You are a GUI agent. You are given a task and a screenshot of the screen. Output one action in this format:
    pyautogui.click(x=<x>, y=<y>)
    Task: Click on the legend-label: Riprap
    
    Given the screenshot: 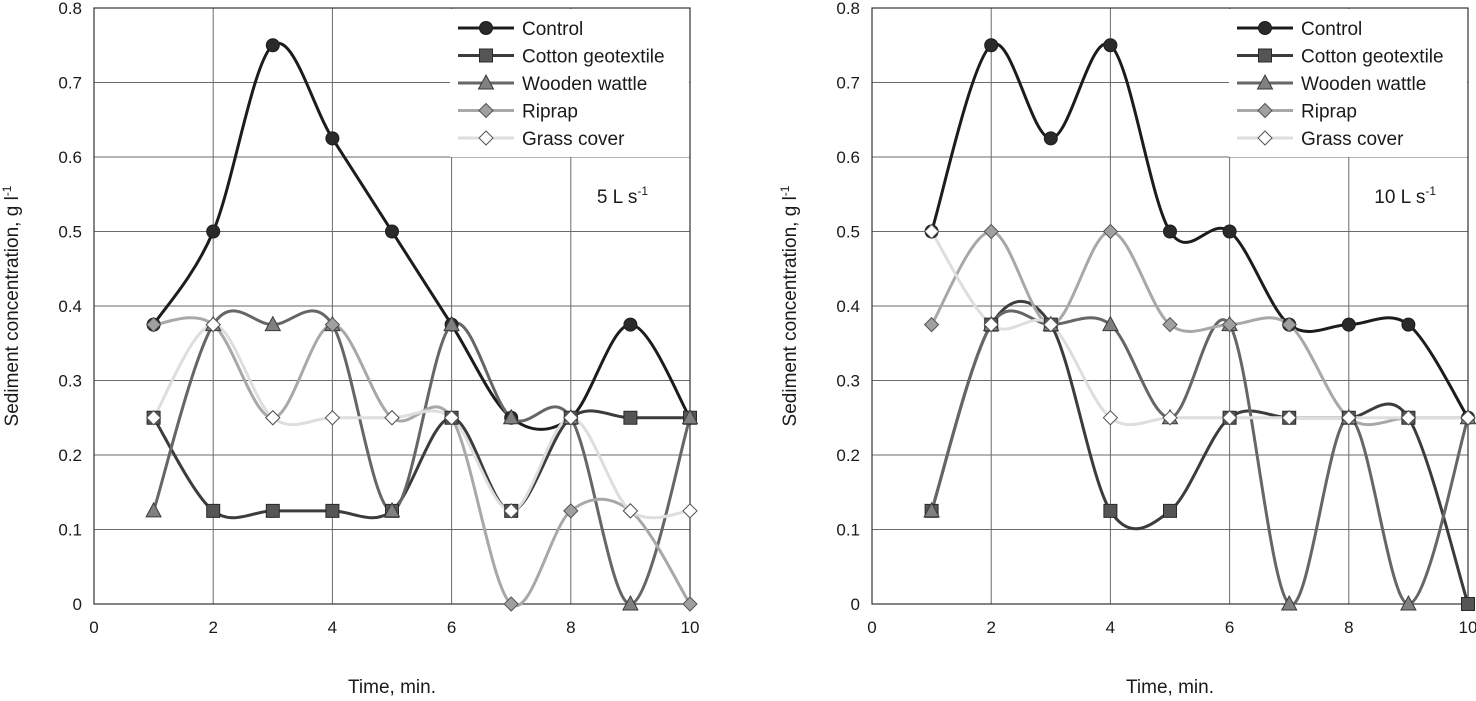 What is the action you would take?
    pyautogui.click(x=1329, y=112)
    